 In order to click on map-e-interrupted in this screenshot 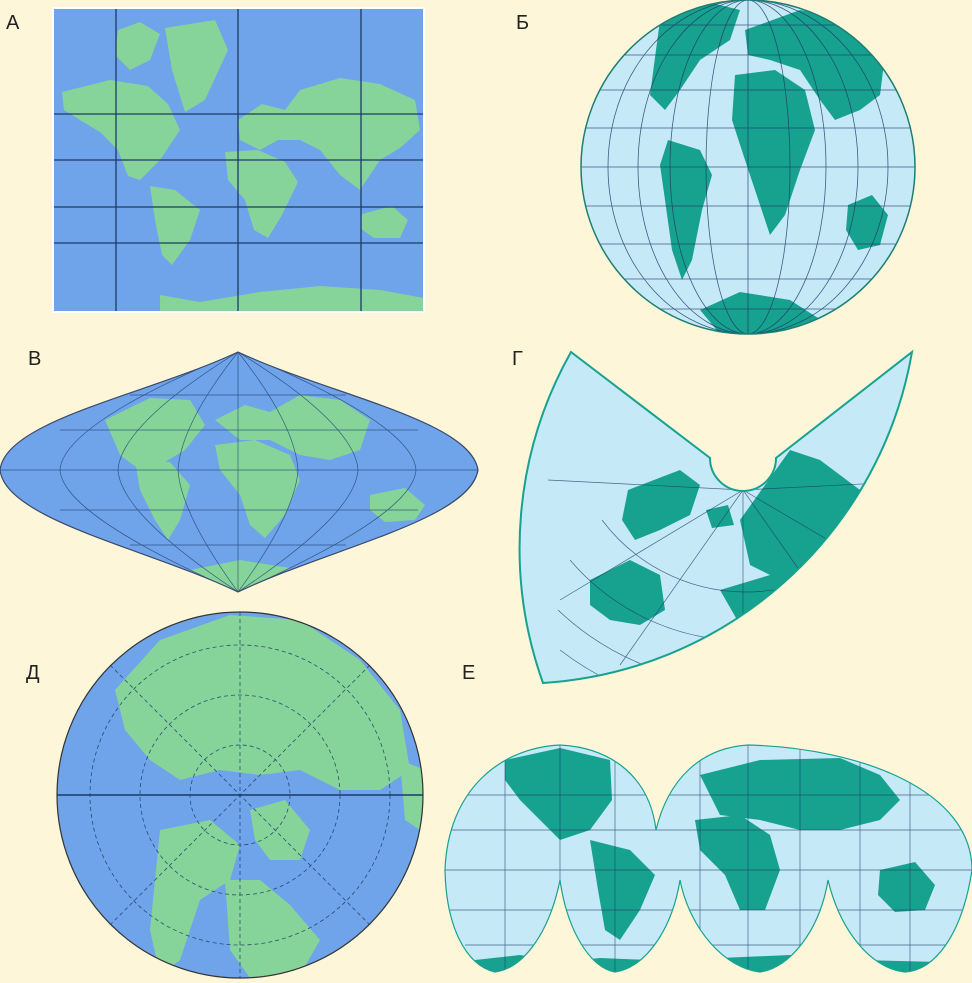, I will do `click(708, 858)`.